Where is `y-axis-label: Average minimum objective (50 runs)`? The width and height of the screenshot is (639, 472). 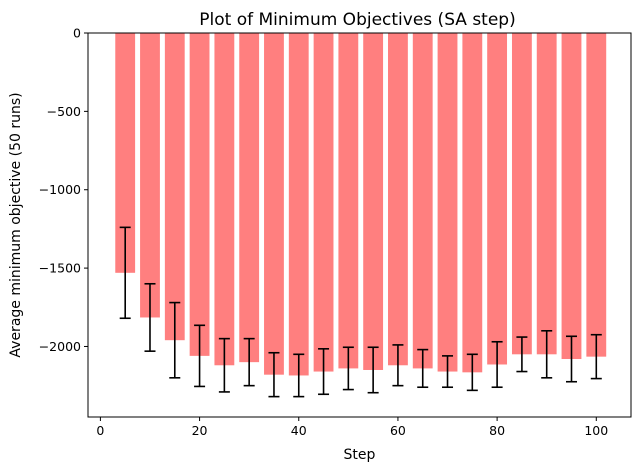 y-axis-label: Average minimum objective (50 runs) is located at coordinates (16, 224).